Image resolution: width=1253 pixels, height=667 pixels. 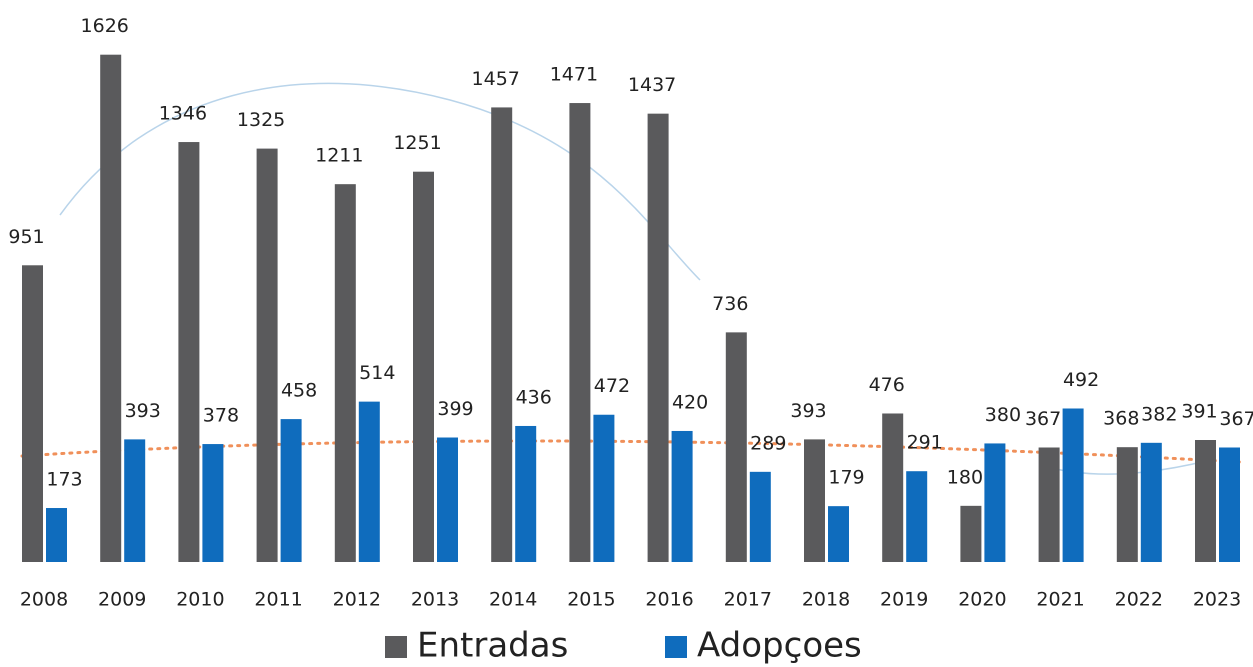 I want to click on data-label: 368, so click(x=1121, y=419).